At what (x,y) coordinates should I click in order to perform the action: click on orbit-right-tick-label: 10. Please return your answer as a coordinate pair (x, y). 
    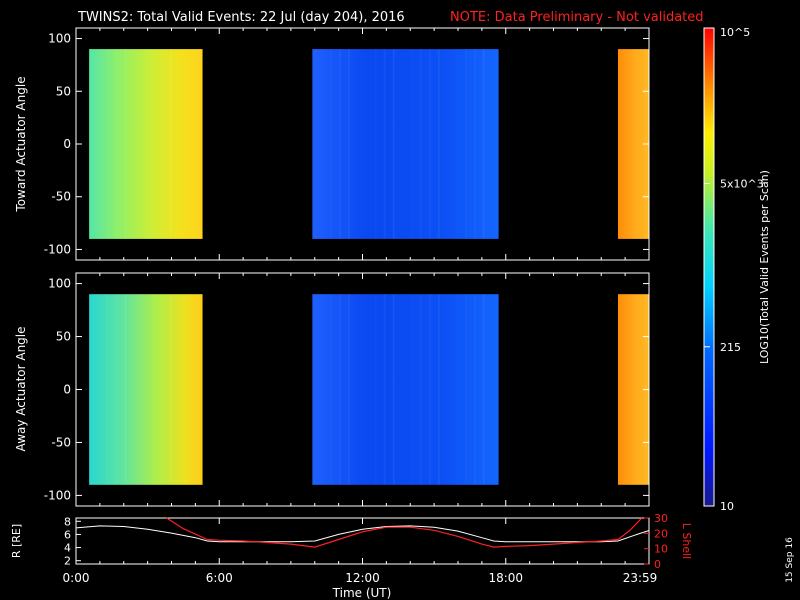
    Looking at the image, I should click on (661, 549).